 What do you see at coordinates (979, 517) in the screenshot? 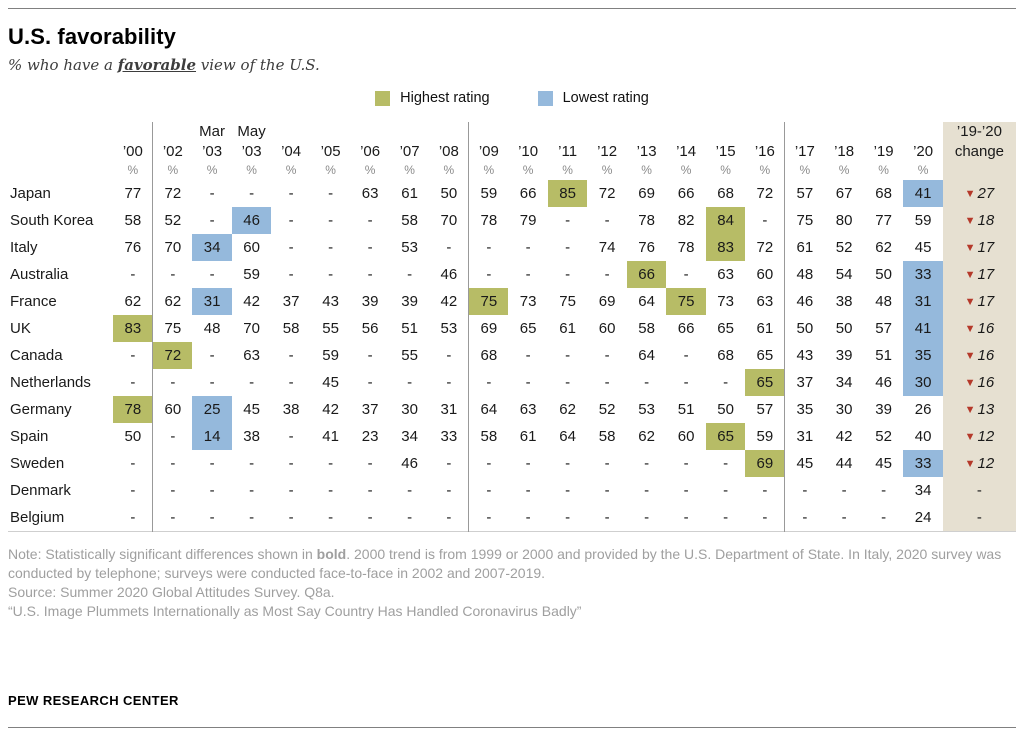
I see `change-cell: -` at bounding box center [979, 517].